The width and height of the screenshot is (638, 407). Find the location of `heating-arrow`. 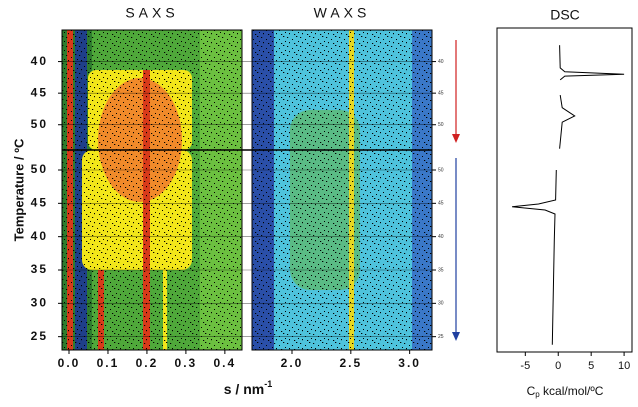

heating-arrow is located at coordinates (456, 91).